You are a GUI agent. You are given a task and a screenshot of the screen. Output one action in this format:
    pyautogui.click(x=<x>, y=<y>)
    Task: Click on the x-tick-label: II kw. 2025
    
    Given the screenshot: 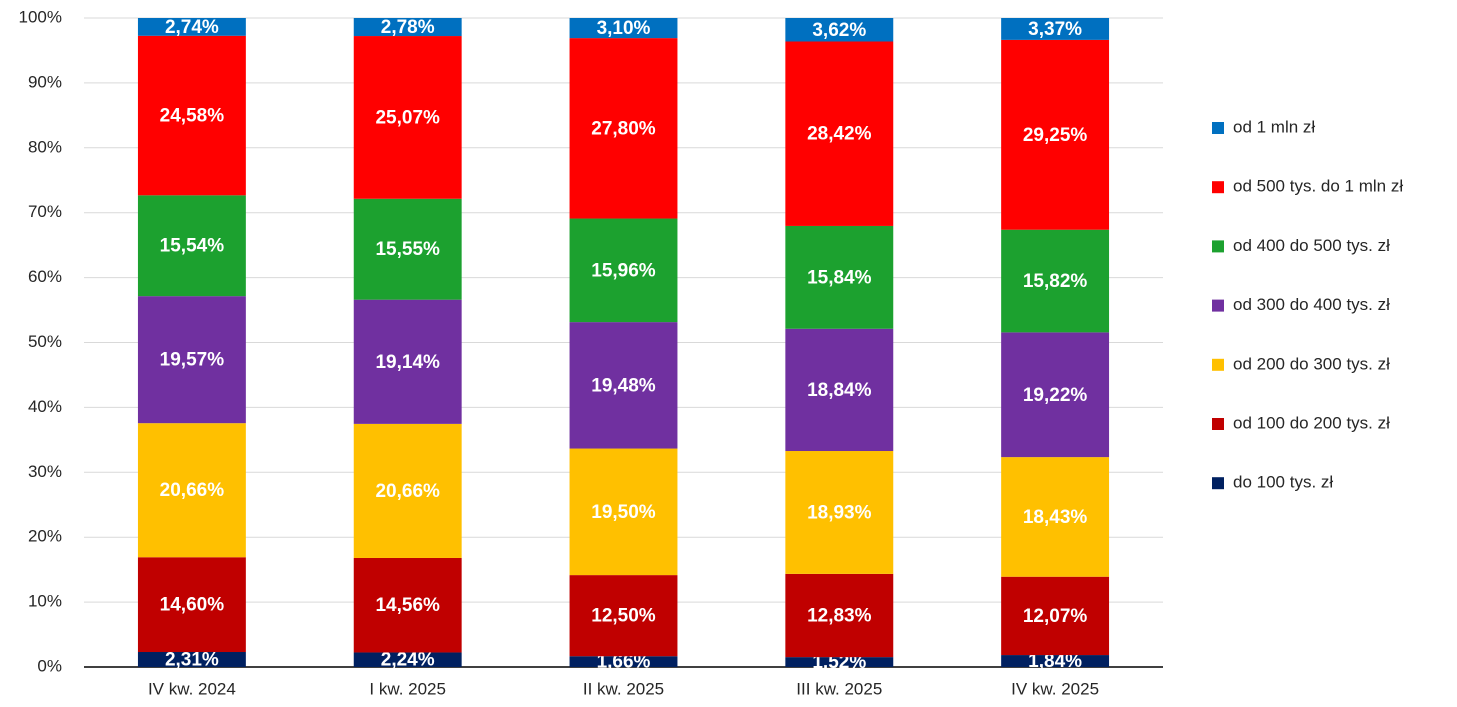 What is the action you would take?
    pyautogui.click(x=623, y=688)
    